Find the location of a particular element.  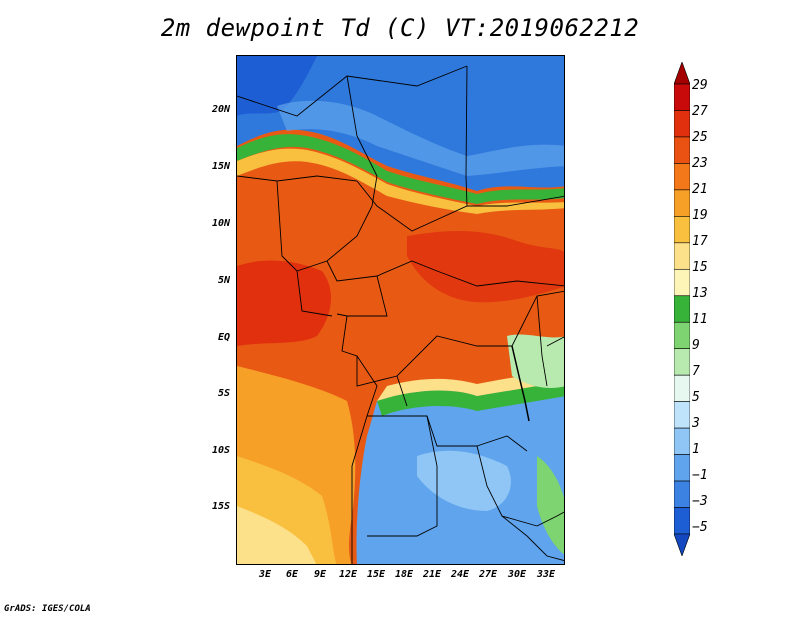

lat-label-10n: 10N is located at coordinates (220, 223).